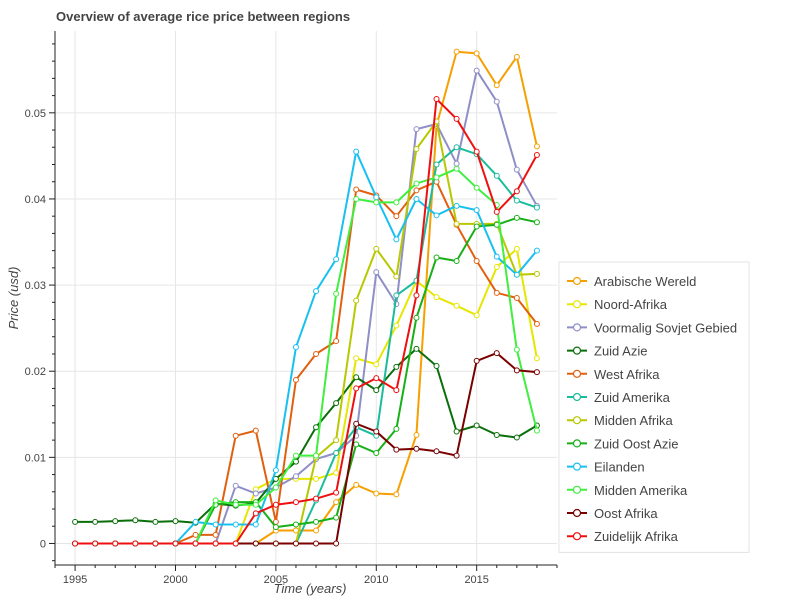 The height and width of the screenshot is (600, 800). I want to click on legend-label-zuid-oost-azie: Zuid Oost Azie, so click(636, 443).